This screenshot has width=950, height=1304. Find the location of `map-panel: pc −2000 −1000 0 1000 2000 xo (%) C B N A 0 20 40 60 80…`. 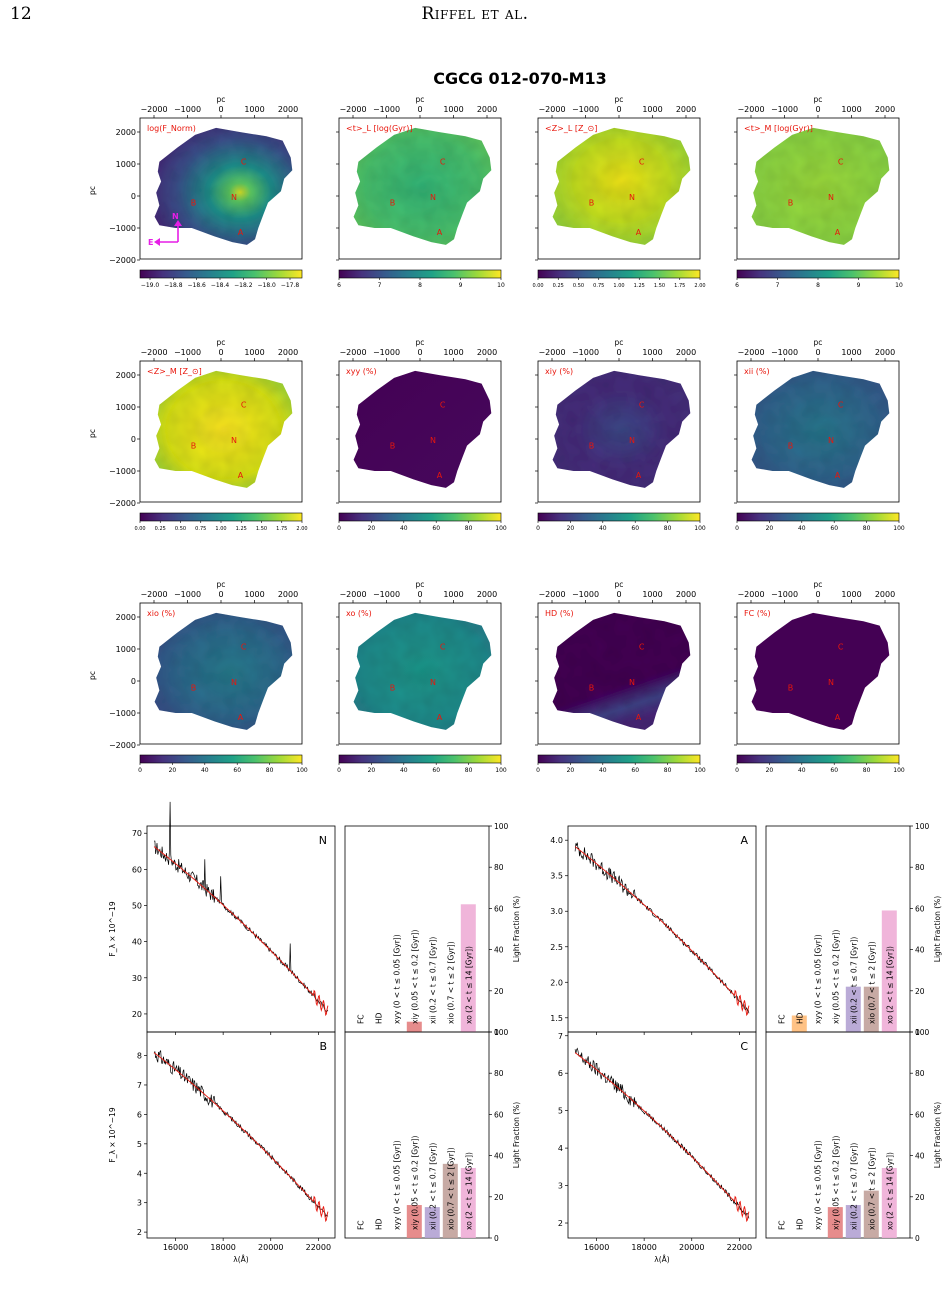

map-panel: pc −2000 −1000 0 1000 2000 xo (%) C B N A 0 20 40 60 80… is located at coordinates (421, 677).